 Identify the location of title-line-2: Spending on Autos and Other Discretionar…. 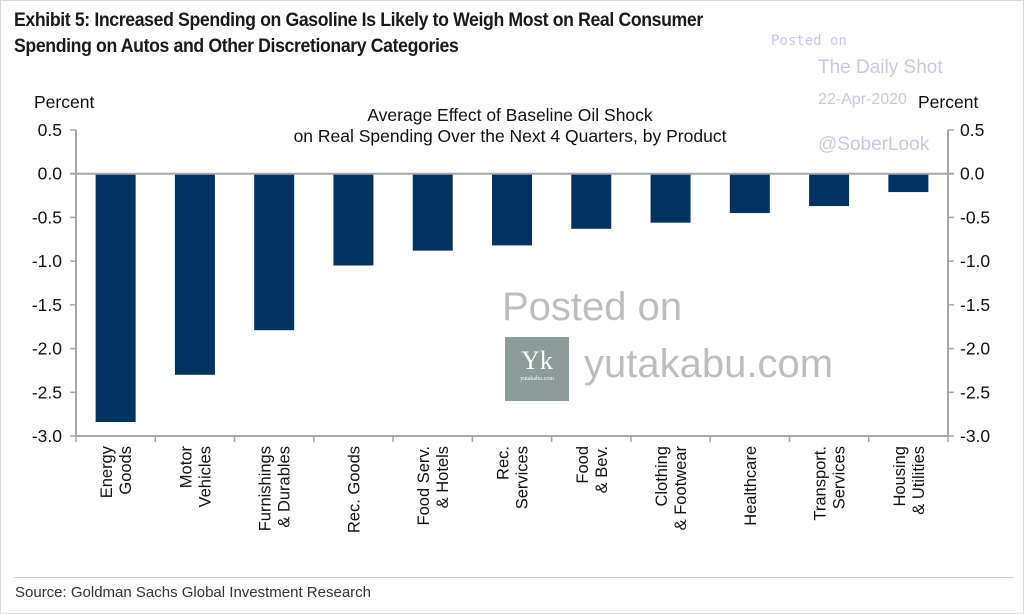
(236, 46).